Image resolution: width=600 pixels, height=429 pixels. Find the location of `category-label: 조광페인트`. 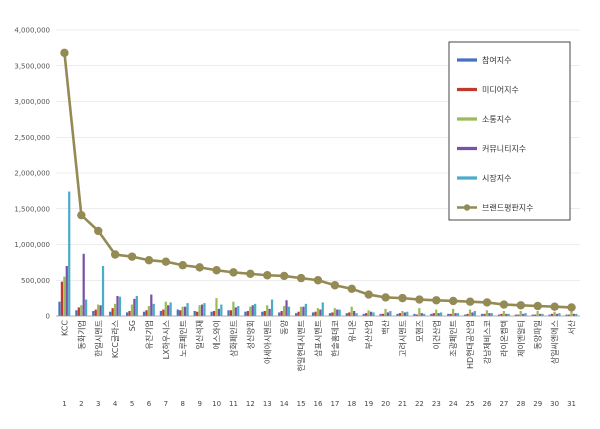

category-label: 조광페인트 is located at coordinates (453, 338).